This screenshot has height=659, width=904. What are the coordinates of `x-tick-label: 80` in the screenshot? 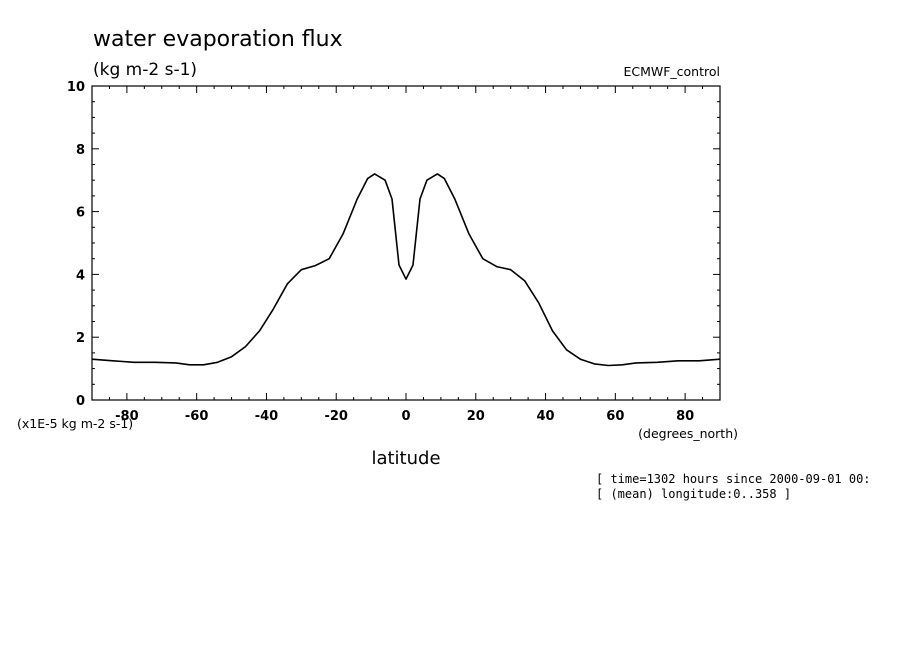 It's located at (685, 416).